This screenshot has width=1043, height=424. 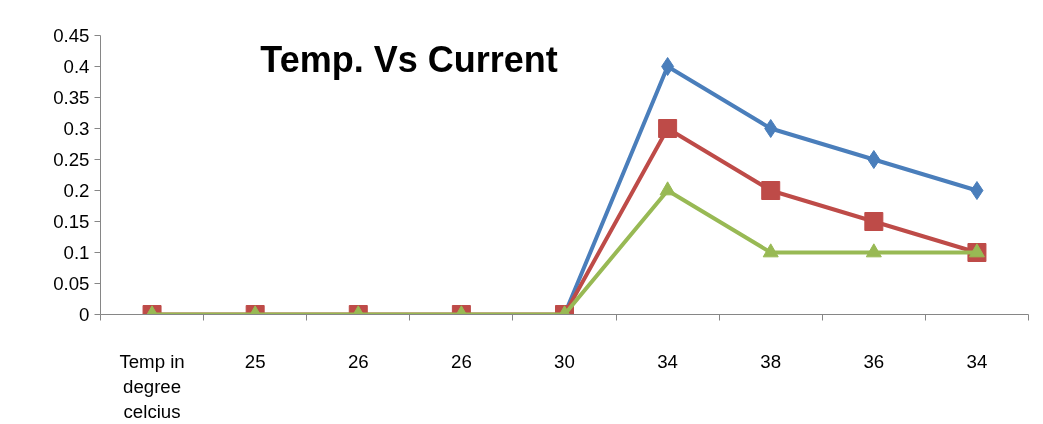 I want to click on x-tick-label: 30, so click(x=564, y=361).